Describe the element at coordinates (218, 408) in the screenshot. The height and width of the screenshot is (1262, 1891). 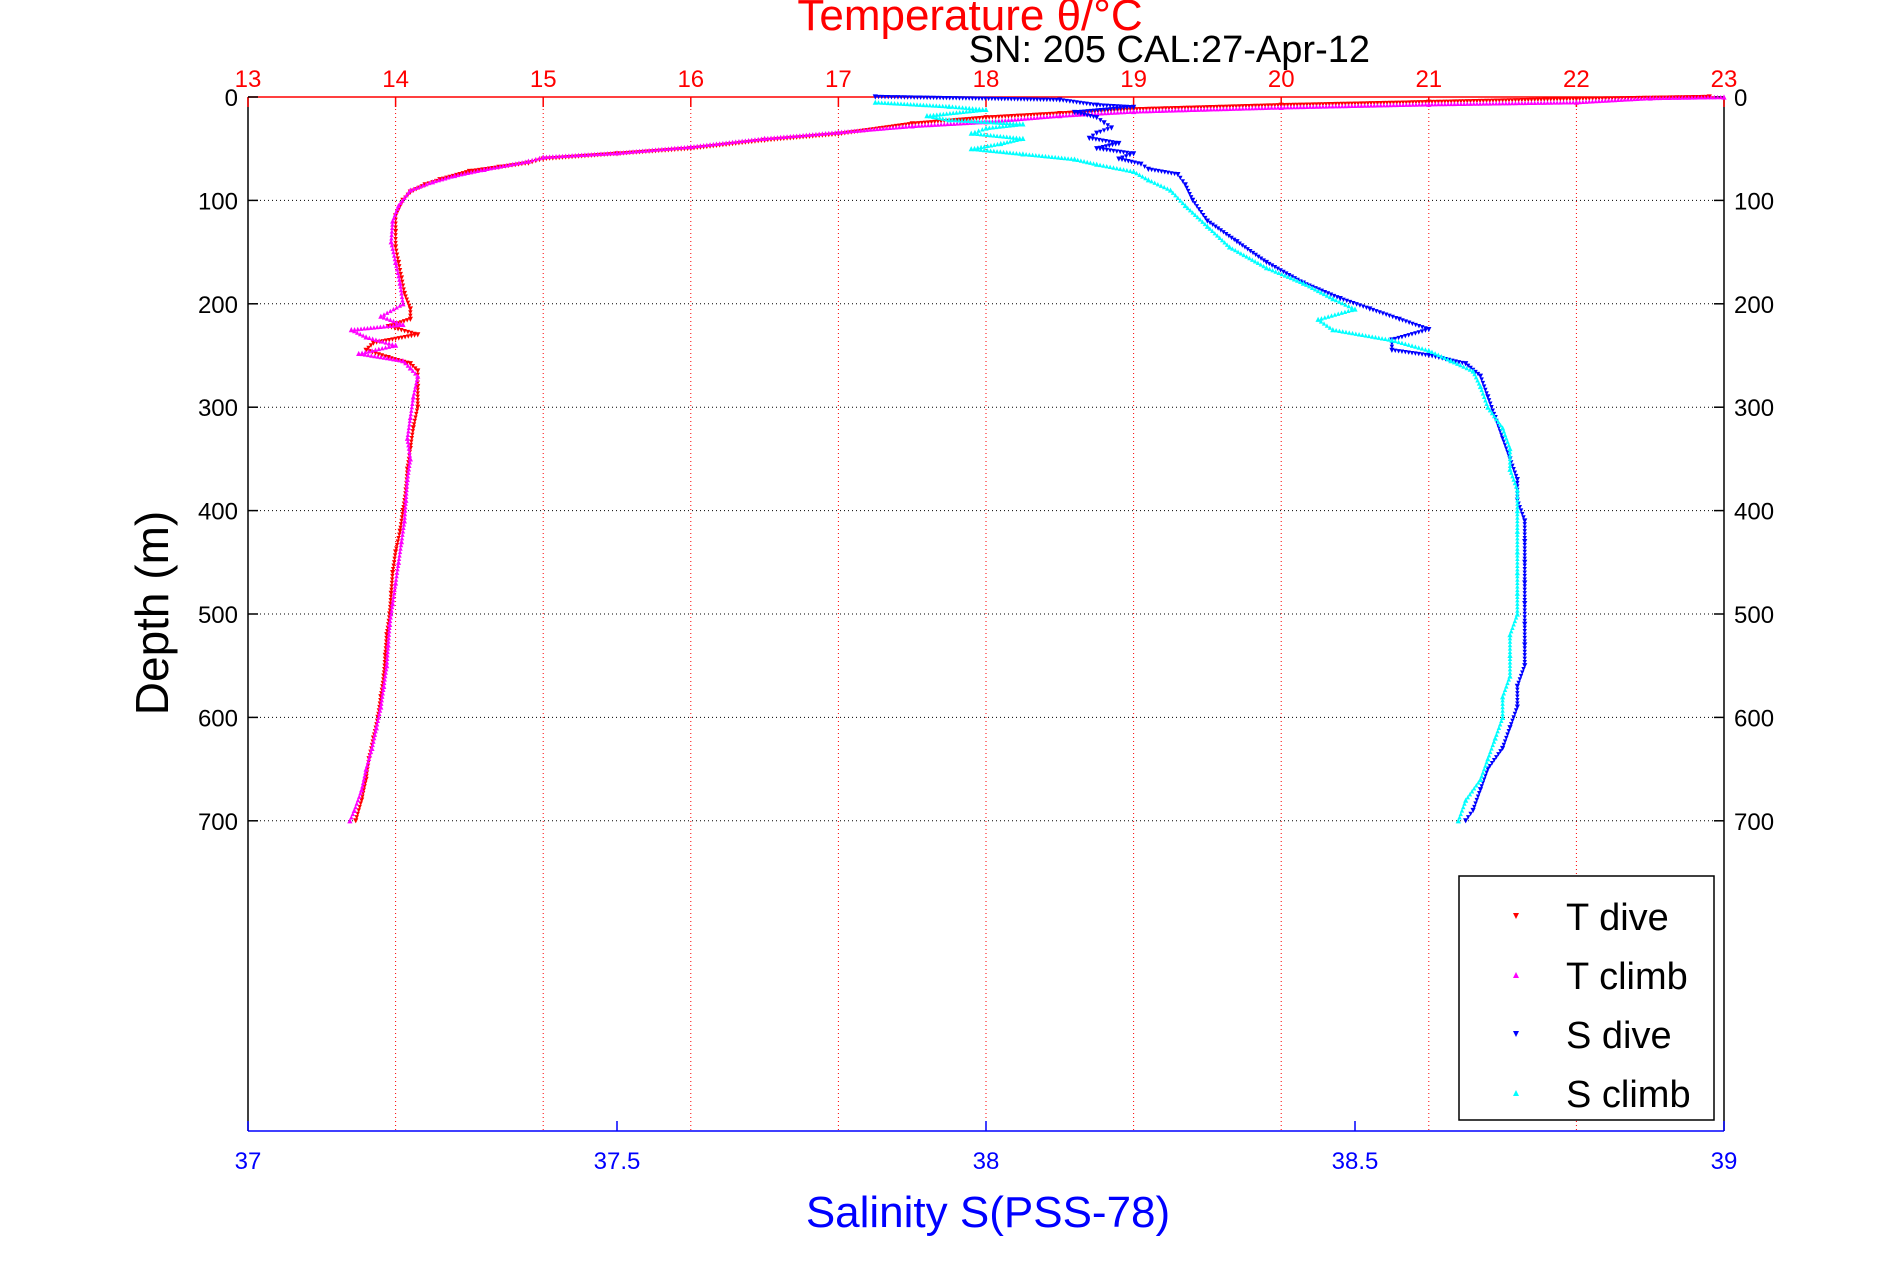
I see `depth-tick-label-left: 300` at that location.